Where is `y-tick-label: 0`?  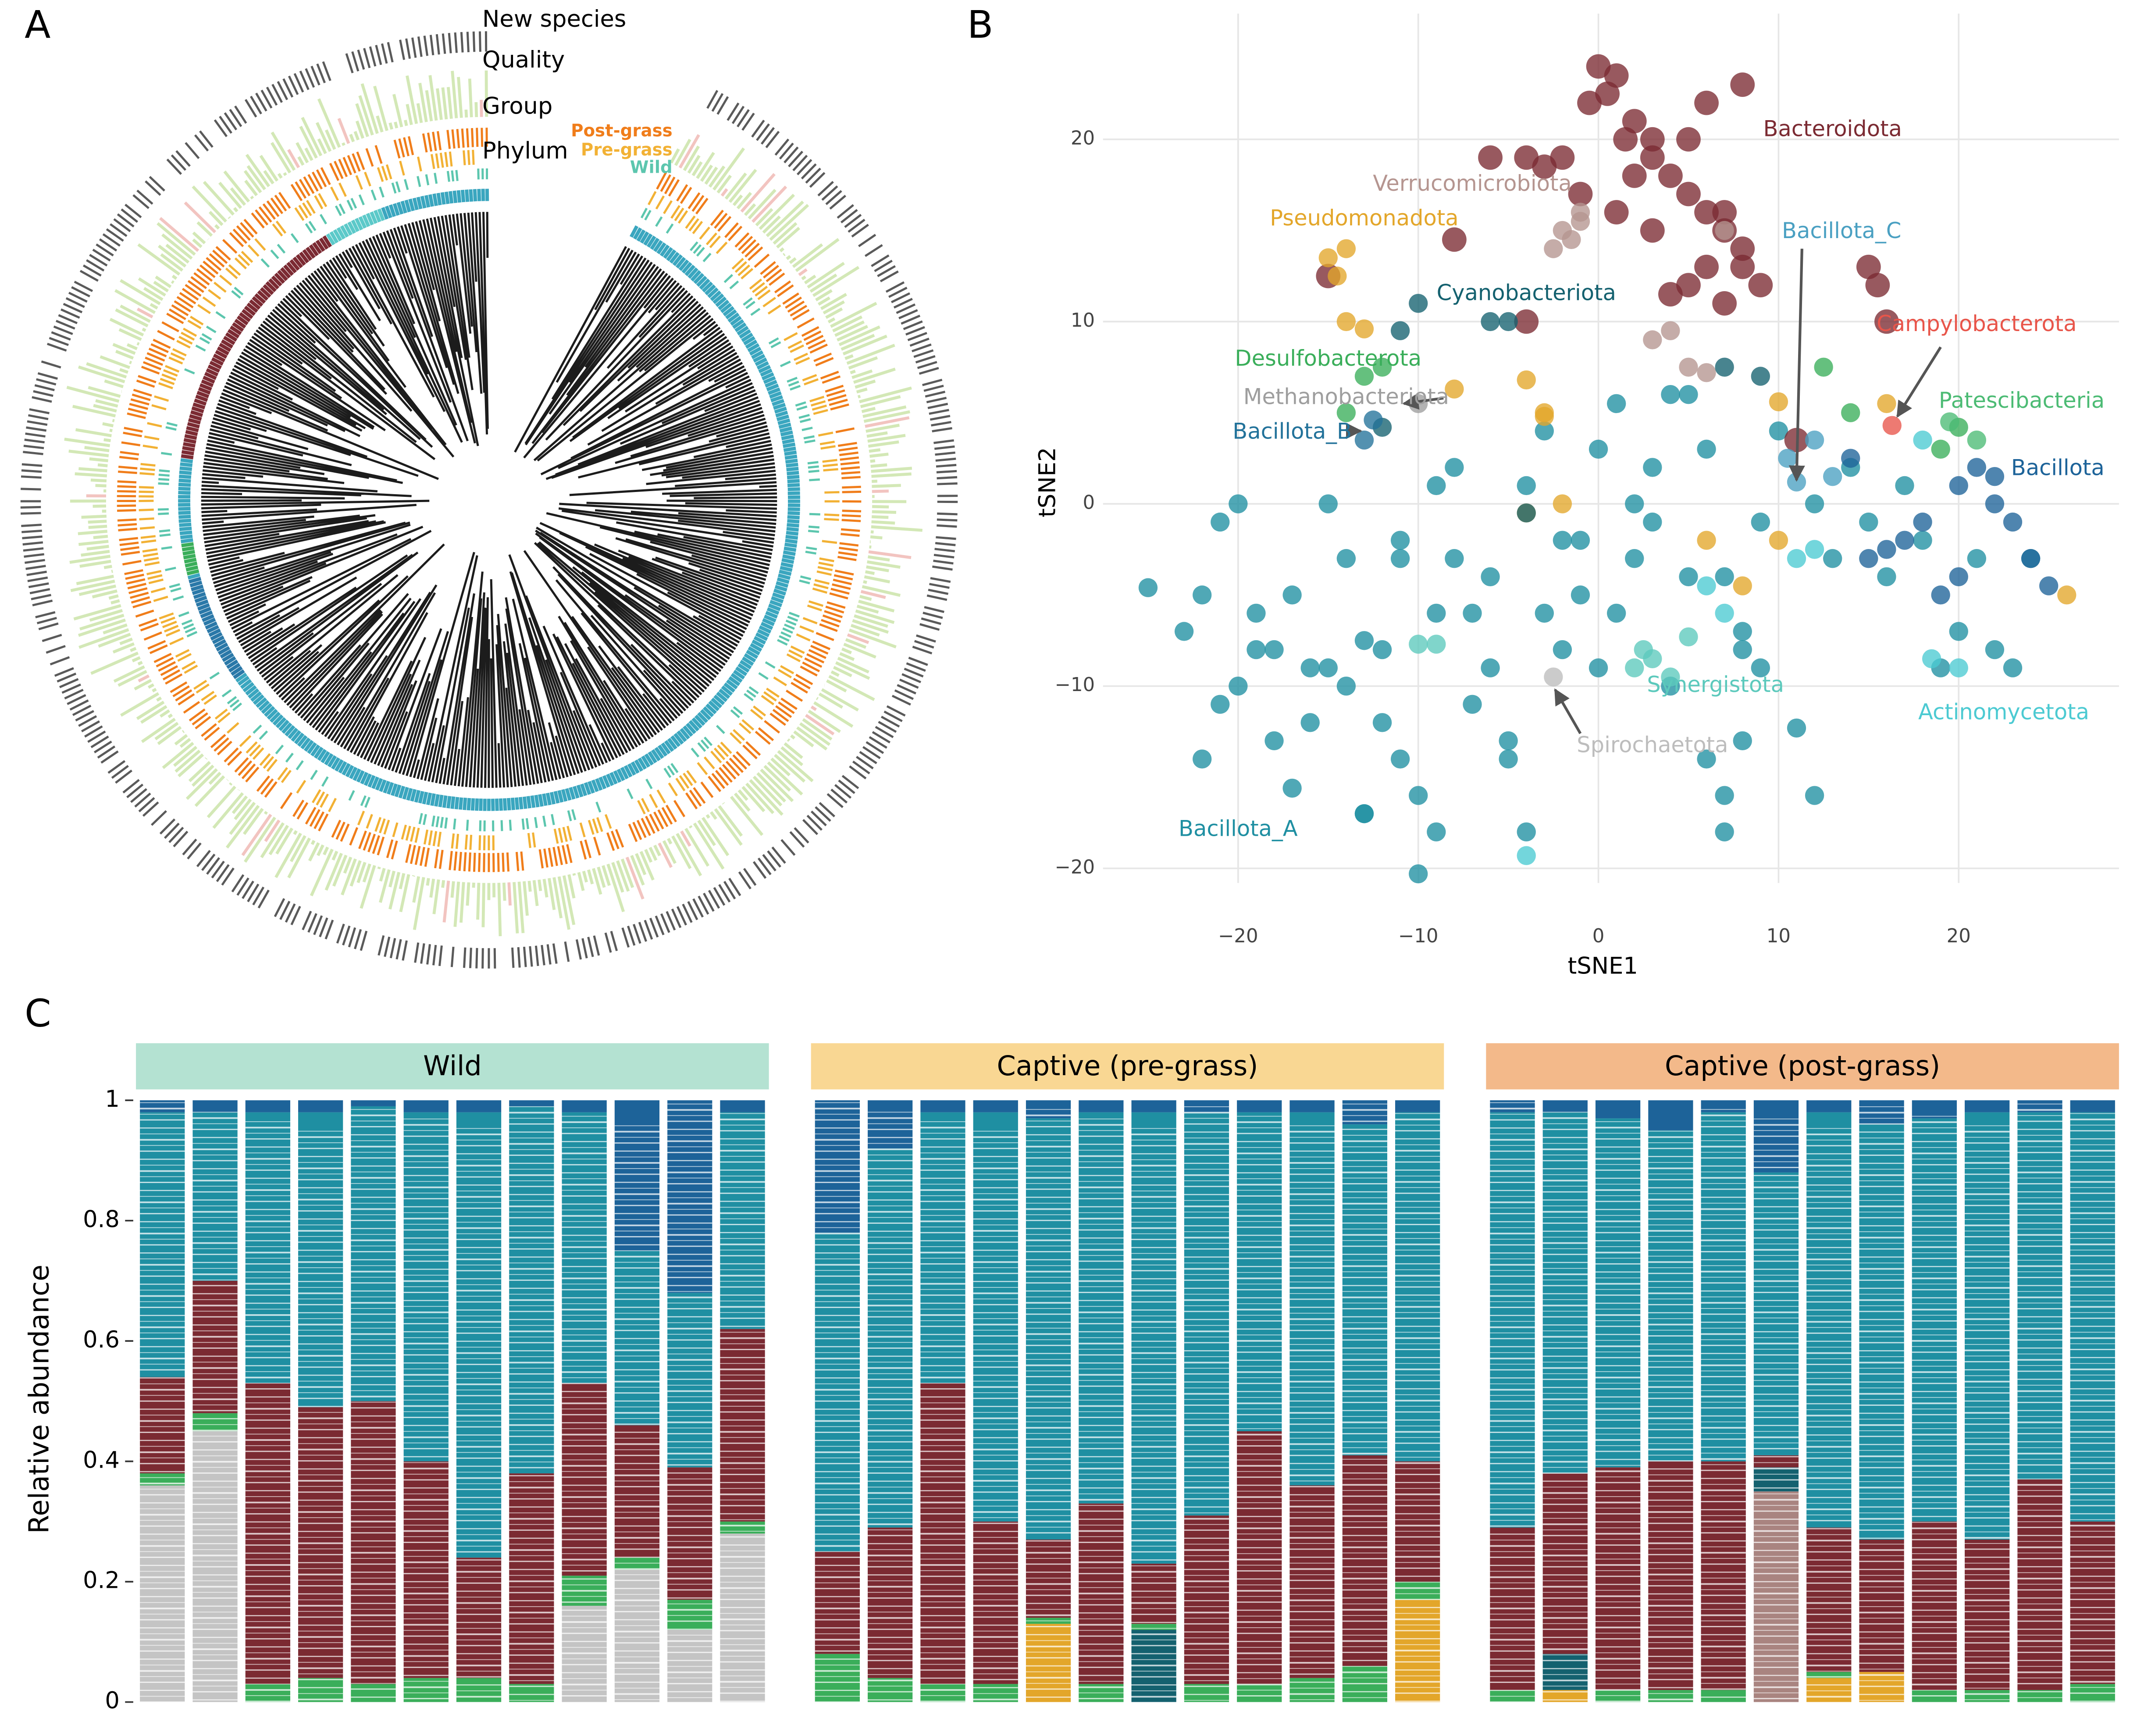
y-tick-label: 0 is located at coordinates (1089, 503).